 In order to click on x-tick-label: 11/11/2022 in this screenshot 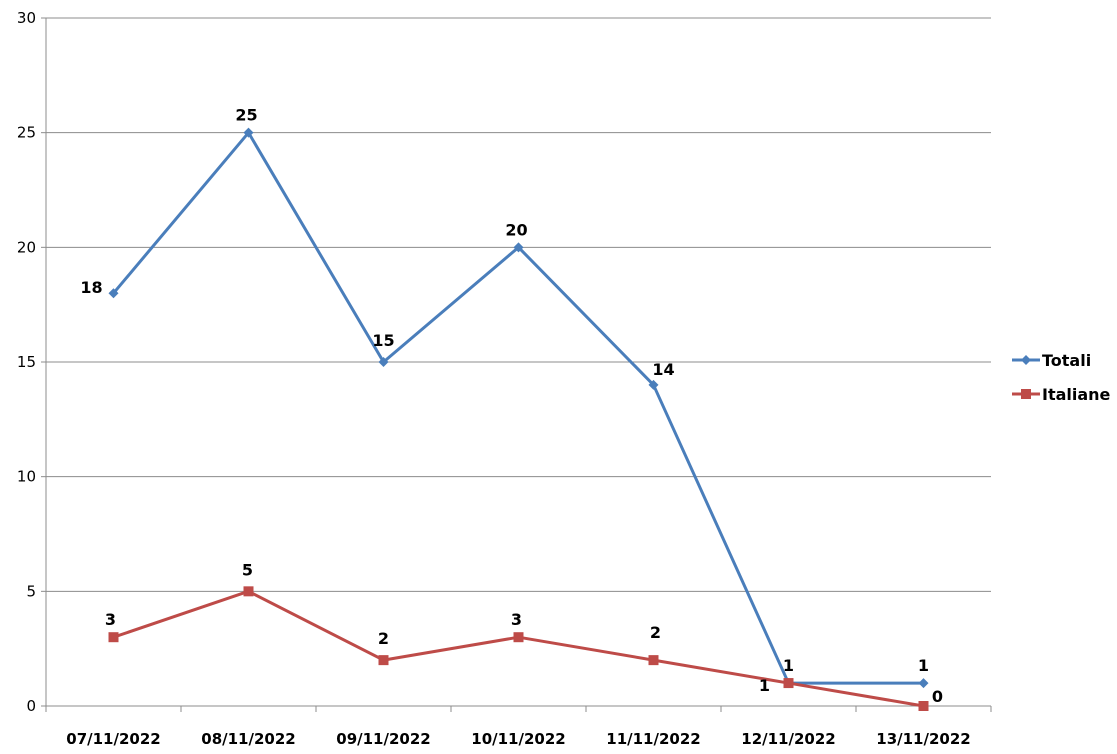, I will do `click(653, 739)`.